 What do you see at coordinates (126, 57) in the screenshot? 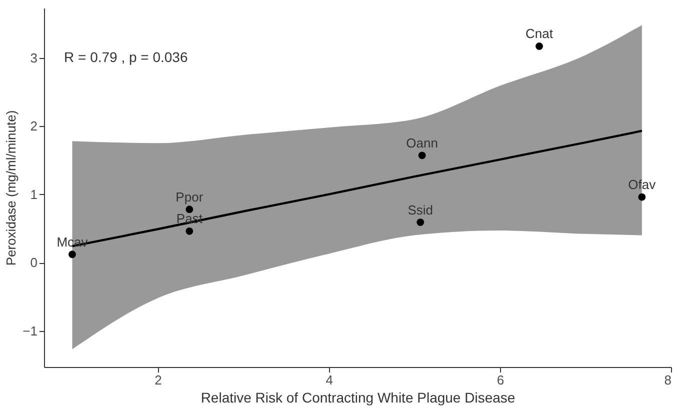
I see `annotation: R = 0.79 , p = 0.036` at bounding box center [126, 57].